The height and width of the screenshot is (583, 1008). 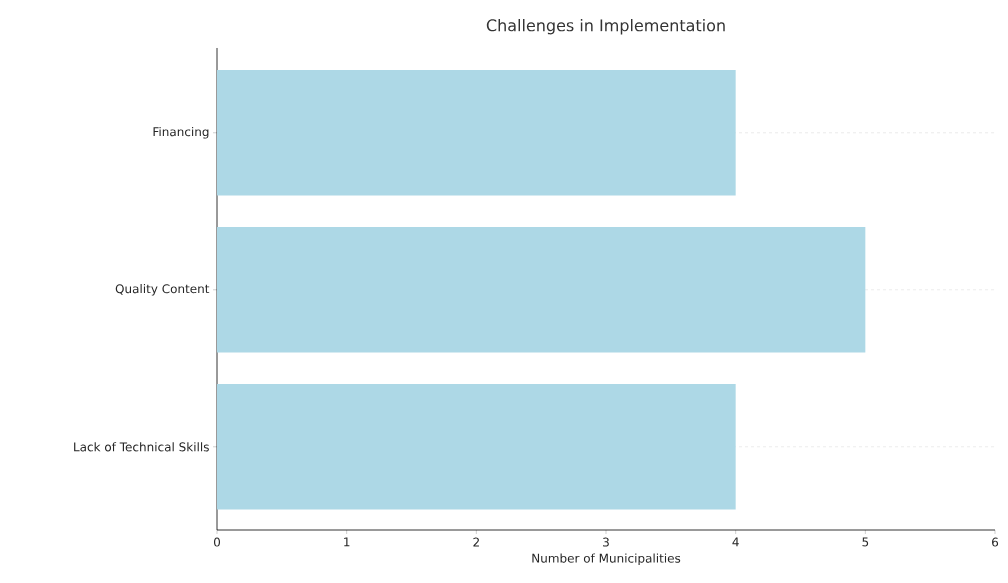 I want to click on y-tick-label: Quality Content, so click(x=162, y=289).